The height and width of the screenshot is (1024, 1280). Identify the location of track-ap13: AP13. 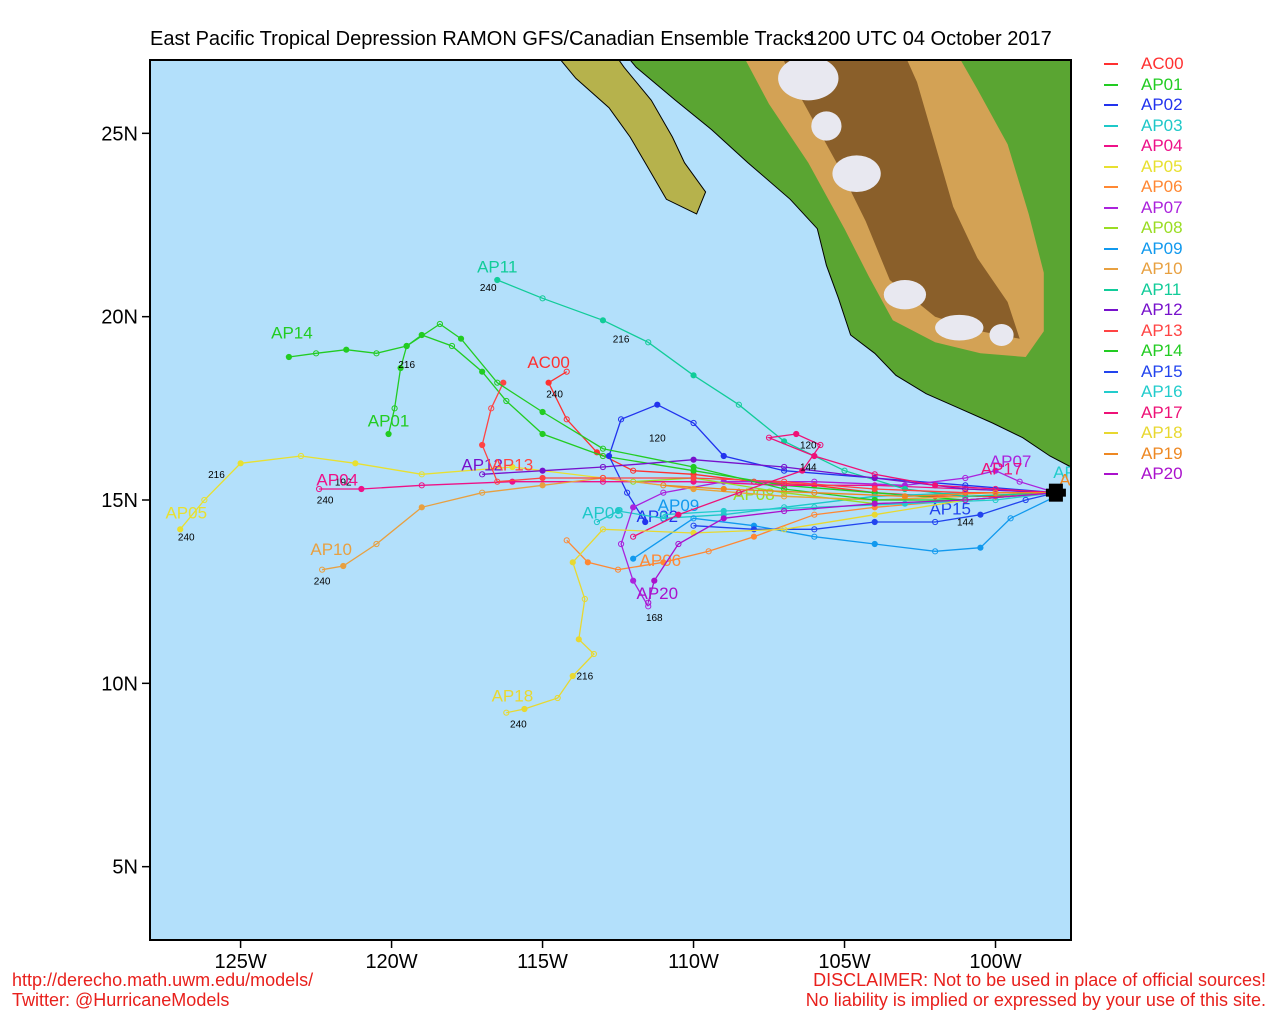
(767, 437).